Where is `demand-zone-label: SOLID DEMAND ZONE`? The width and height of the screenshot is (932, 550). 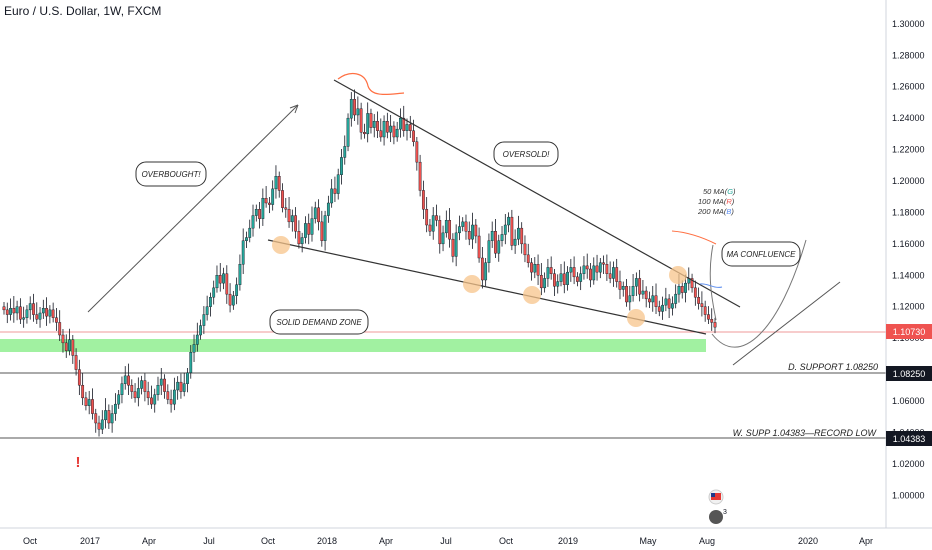
demand-zone-label: SOLID DEMAND ZONE is located at coordinates (319, 322).